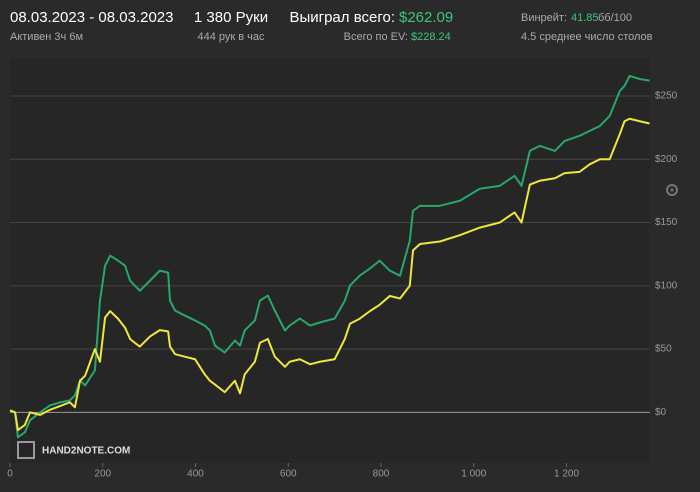 The height and width of the screenshot is (492, 700). I want to click on x-tick-label: 600, so click(288, 474).